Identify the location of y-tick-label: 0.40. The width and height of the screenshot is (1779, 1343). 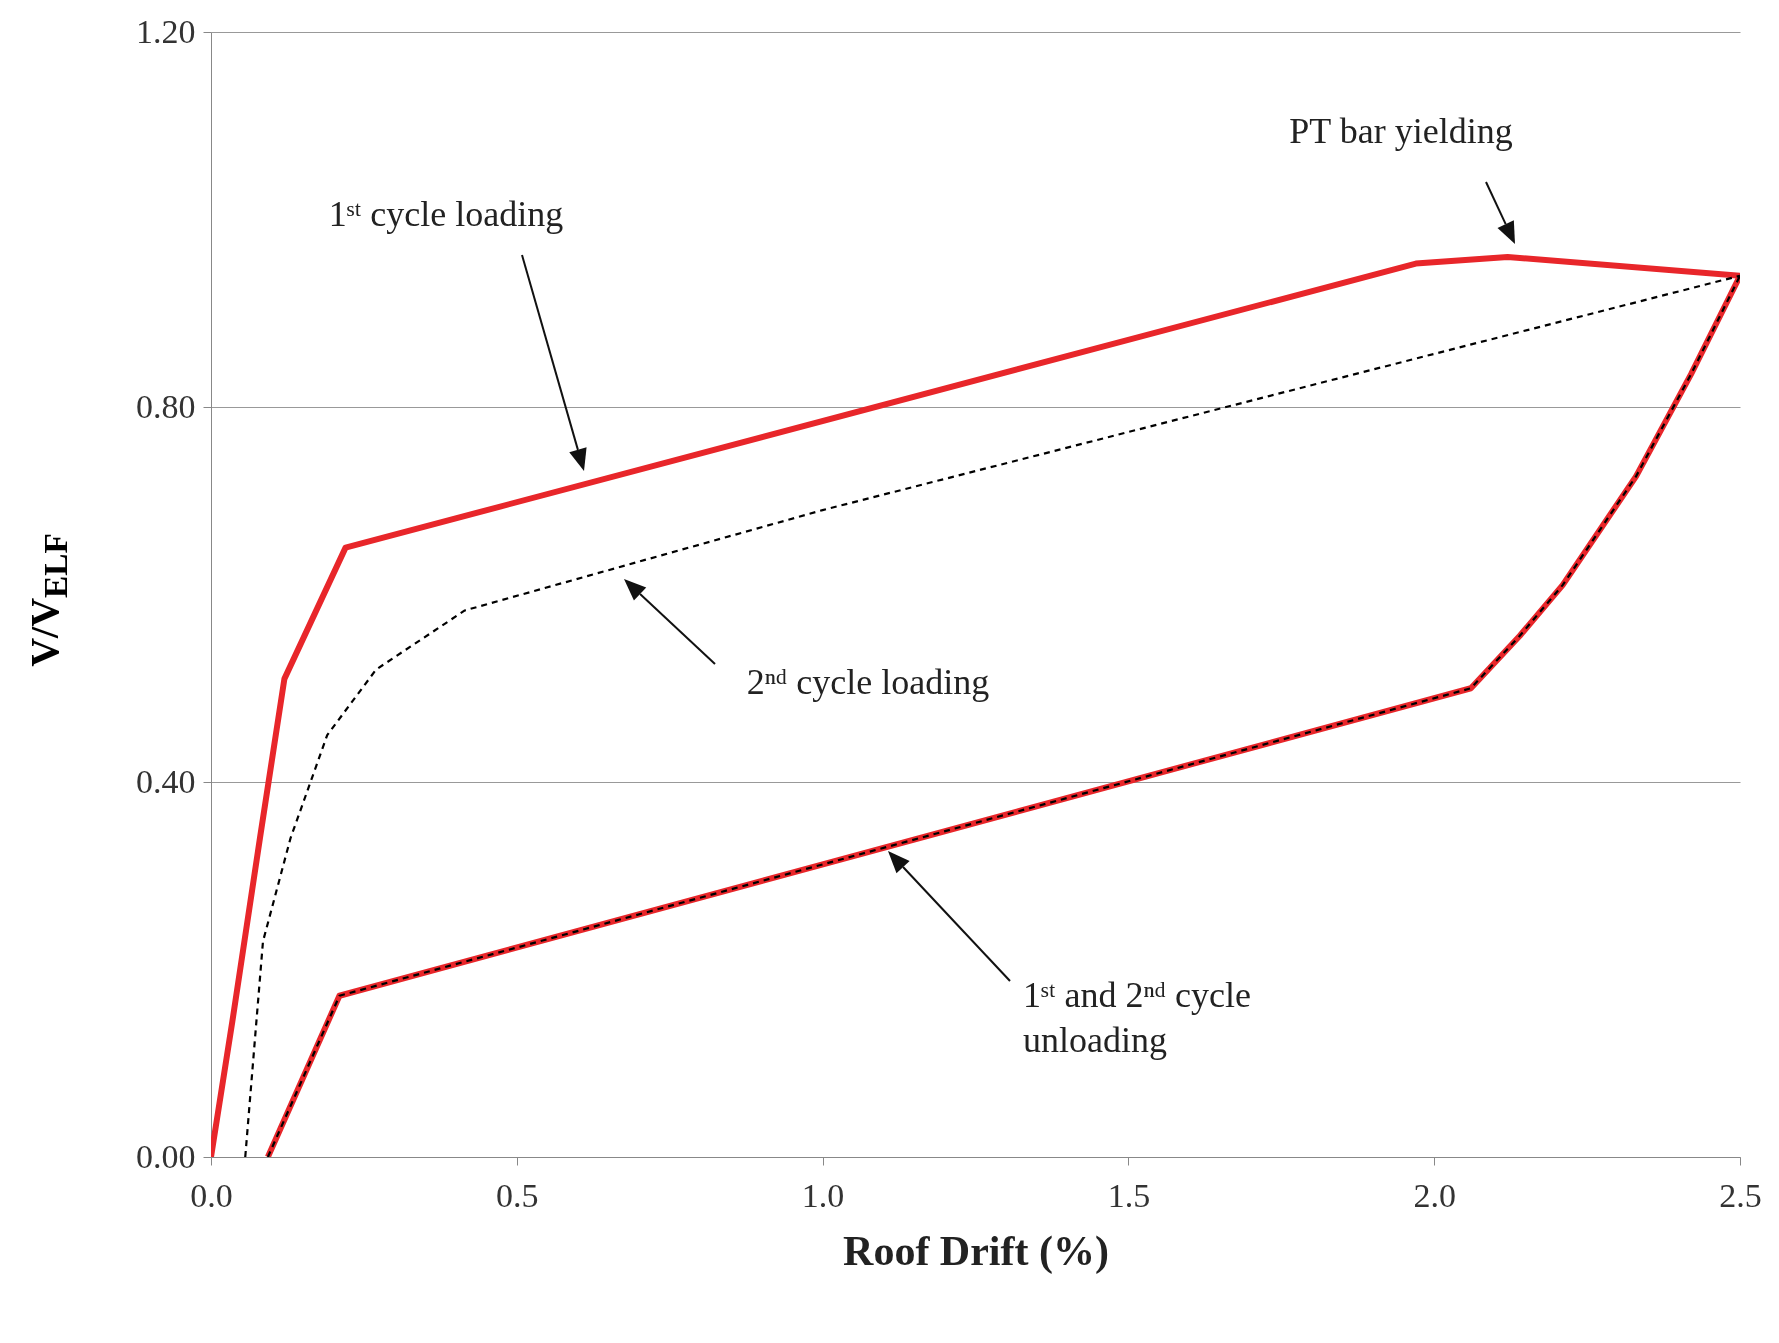
(166, 781).